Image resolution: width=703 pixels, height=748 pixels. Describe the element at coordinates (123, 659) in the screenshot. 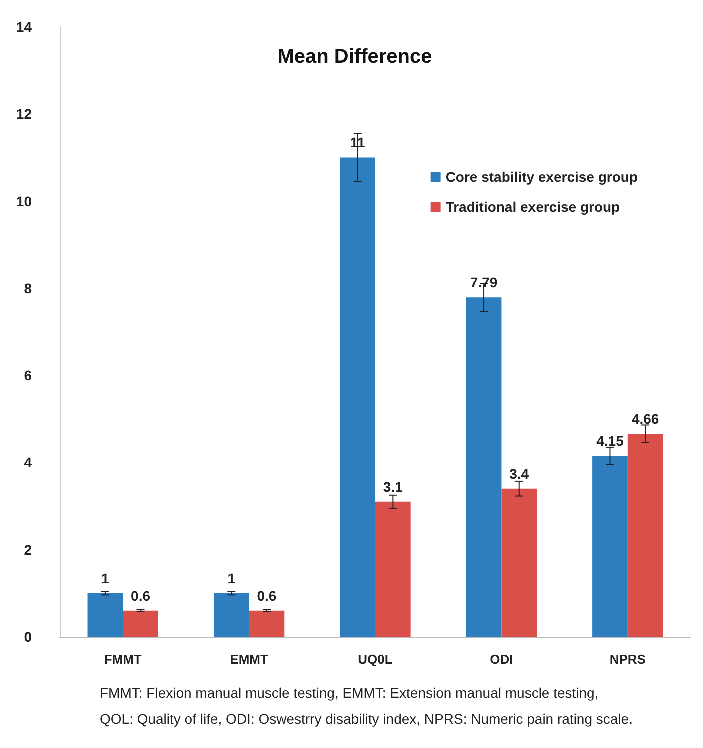

I see `x-tick-label: FMMT` at that location.